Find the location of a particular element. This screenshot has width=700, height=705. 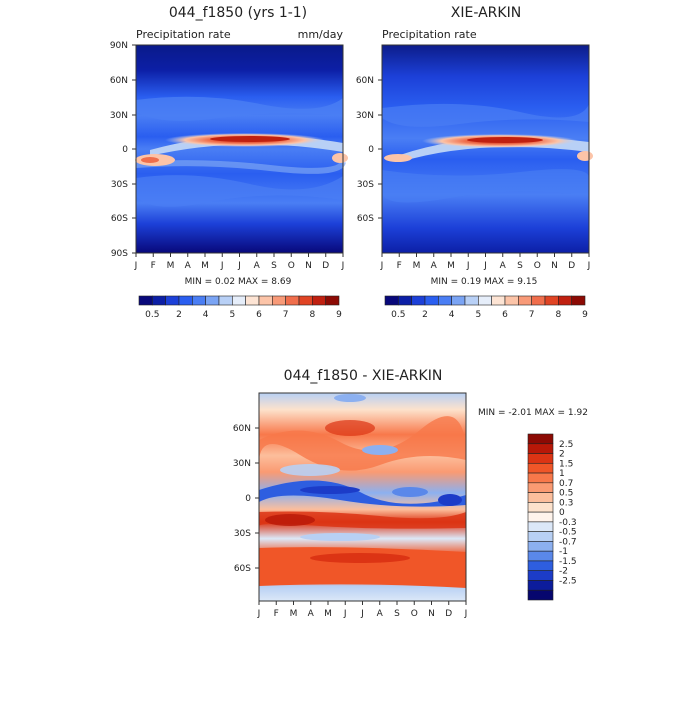

y-tick-label: 60S is located at coordinates (242, 569).